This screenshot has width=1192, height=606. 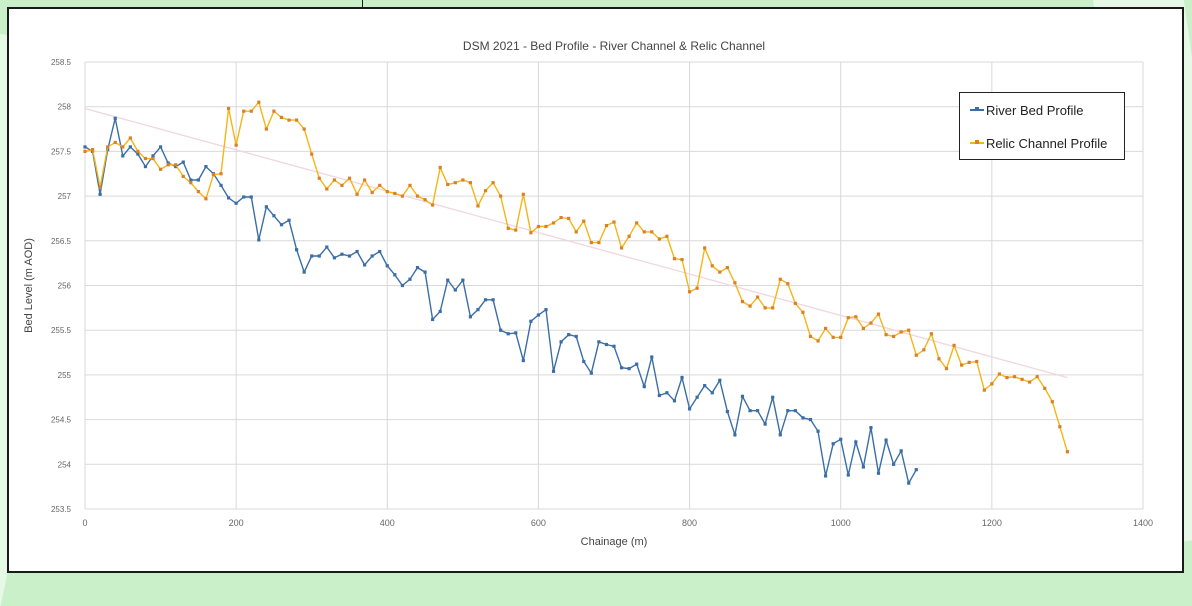 What do you see at coordinates (992, 523) in the screenshot?
I see `x-tick-label: 1200` at bounding box center [992, 523].